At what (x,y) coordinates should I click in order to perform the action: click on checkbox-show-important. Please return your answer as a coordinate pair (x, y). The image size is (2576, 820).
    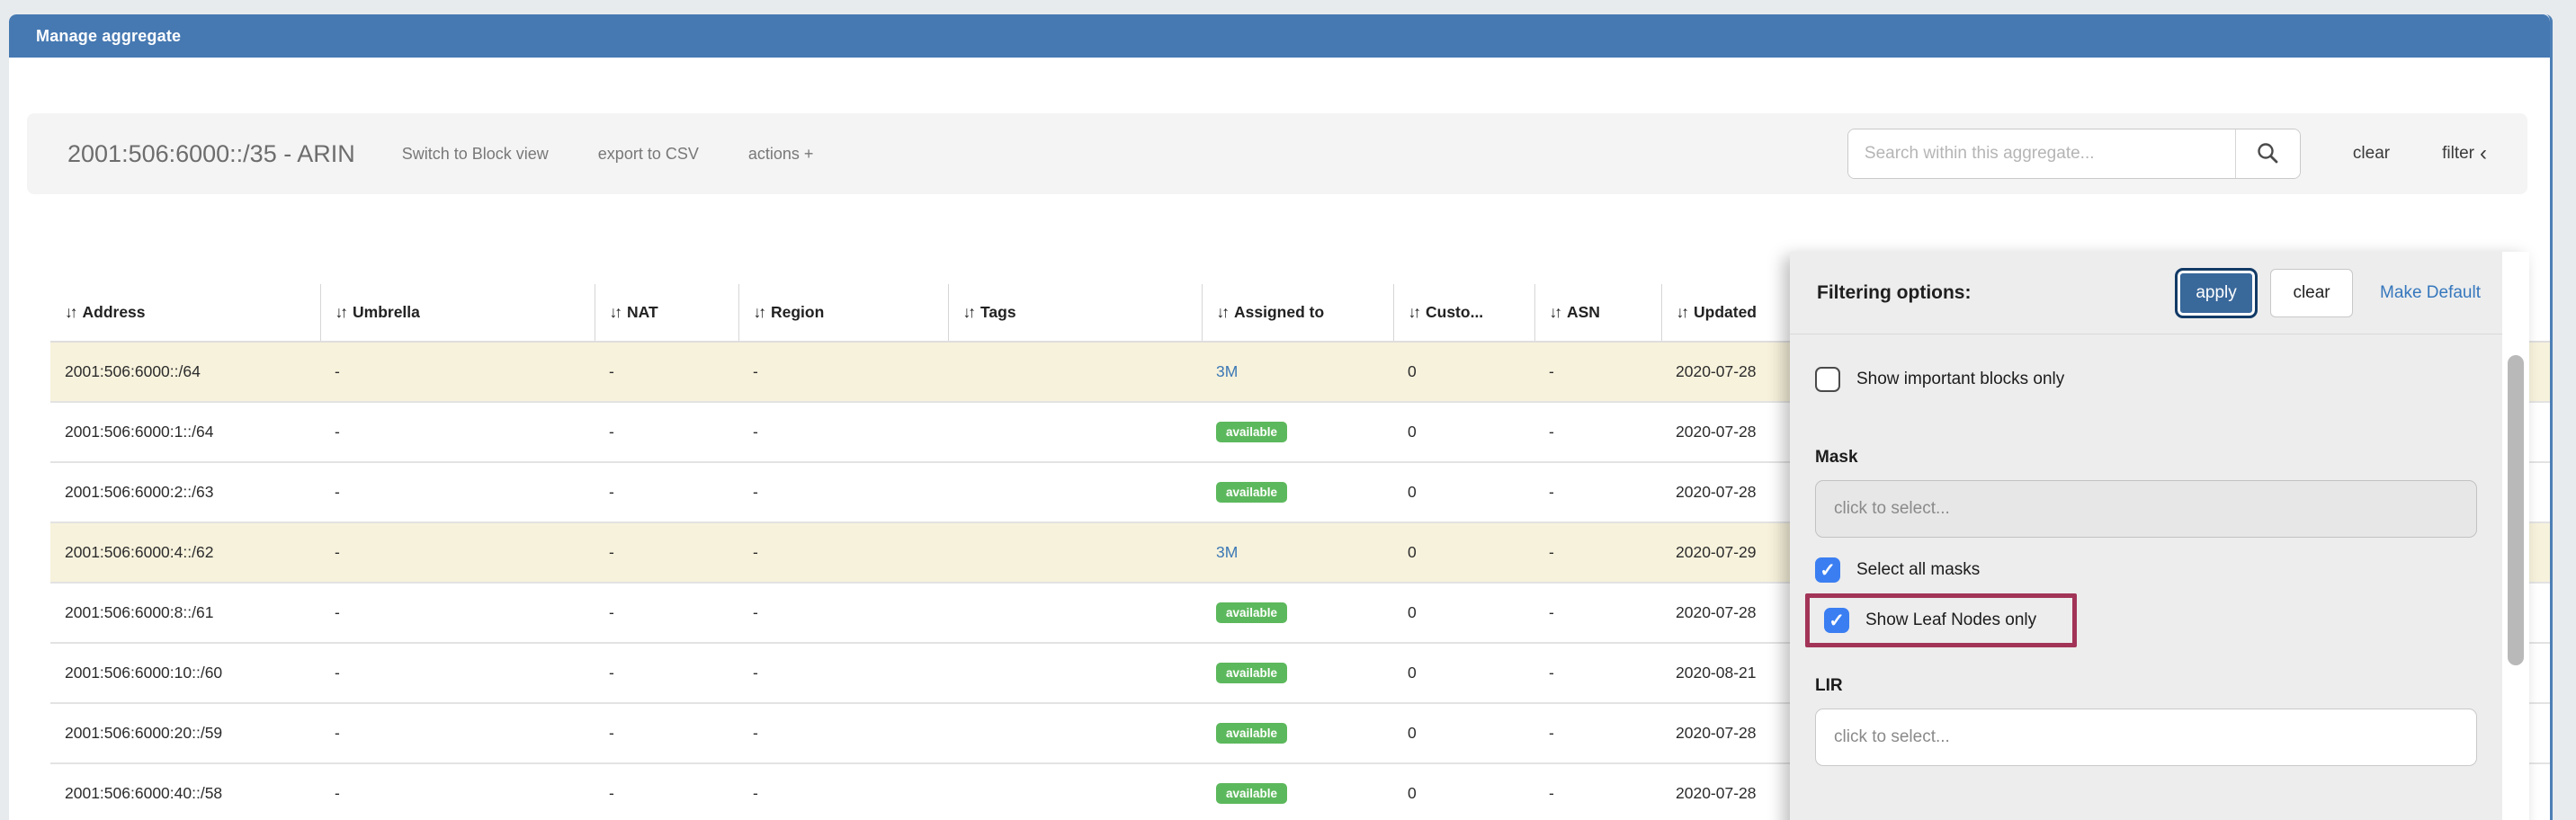
    Looking at the image, I should click on (1827, 380).